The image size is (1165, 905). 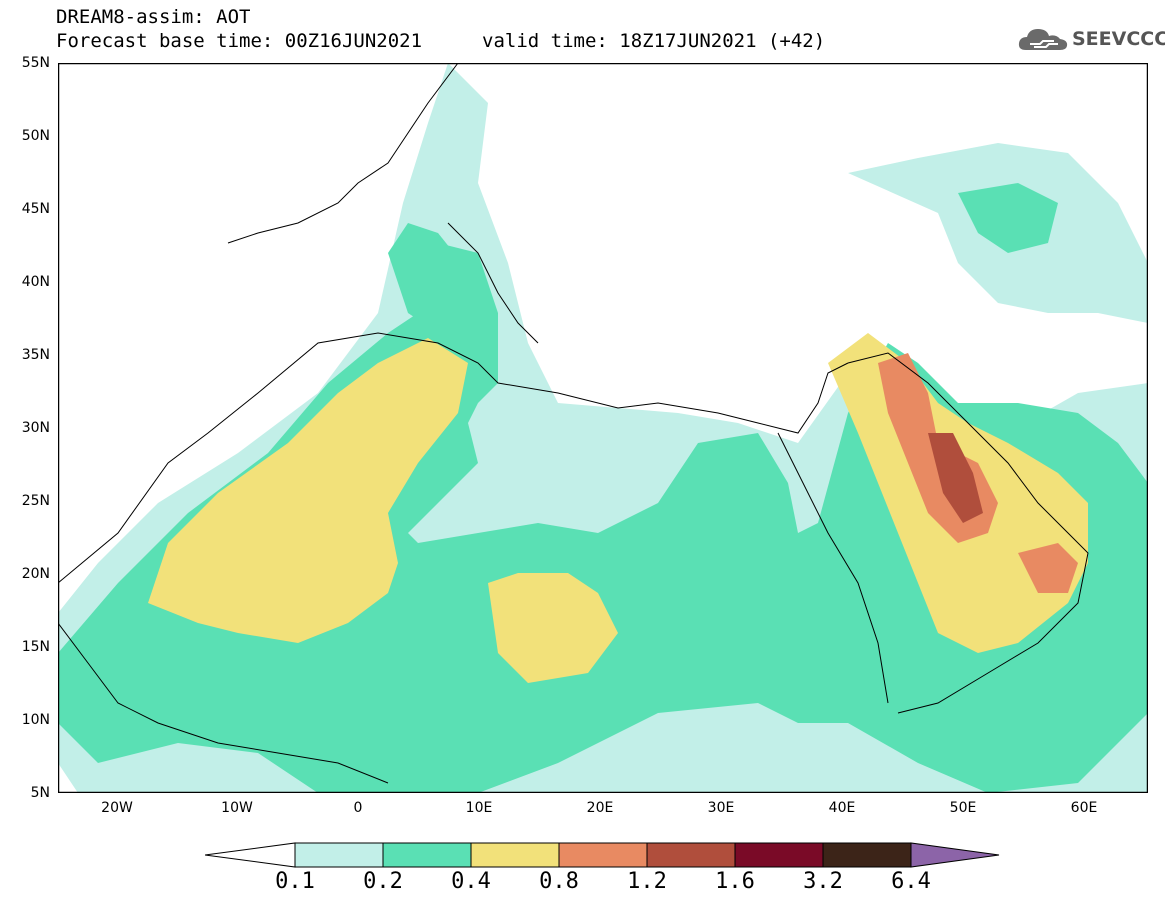 I want to click on lat-label-5n: 5N, so click(x=40, y=793).